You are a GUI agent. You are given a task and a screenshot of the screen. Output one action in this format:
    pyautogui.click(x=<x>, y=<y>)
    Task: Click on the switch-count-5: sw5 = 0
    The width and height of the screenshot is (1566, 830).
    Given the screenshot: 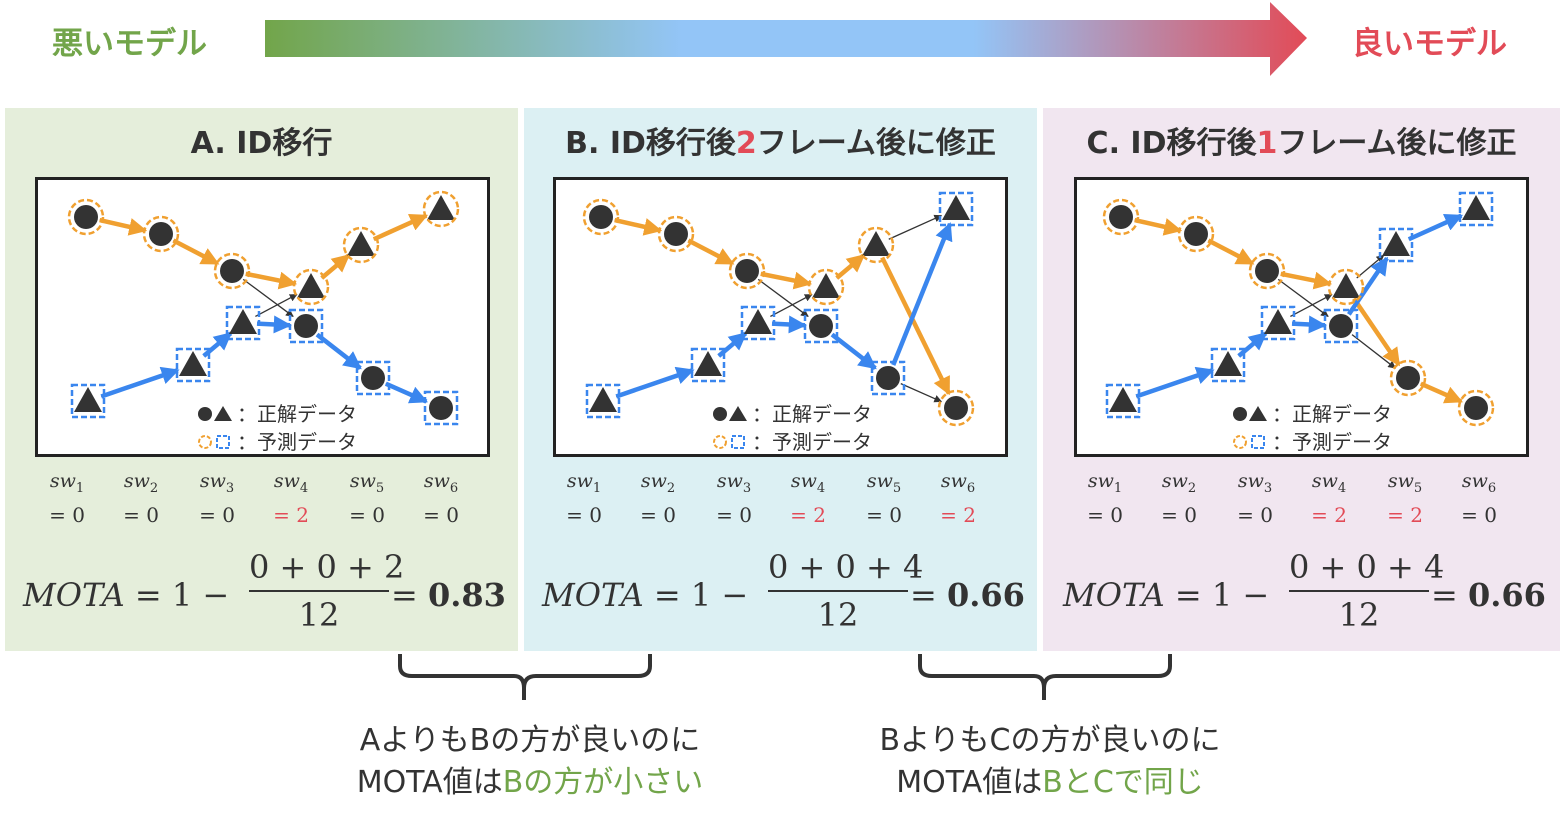 What is the action you would take?
    pyautogui.click(x=884, y=498)
    